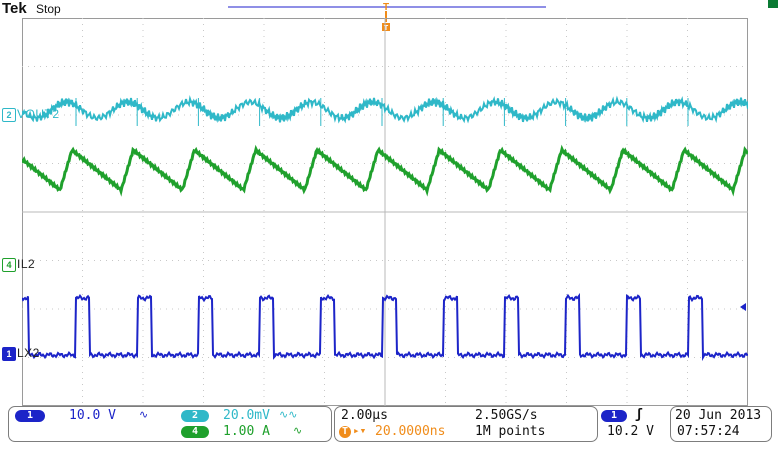 The image size is (778, 464). I want to click on top-status-bar: Tek Stop T T, so click(389, 16).